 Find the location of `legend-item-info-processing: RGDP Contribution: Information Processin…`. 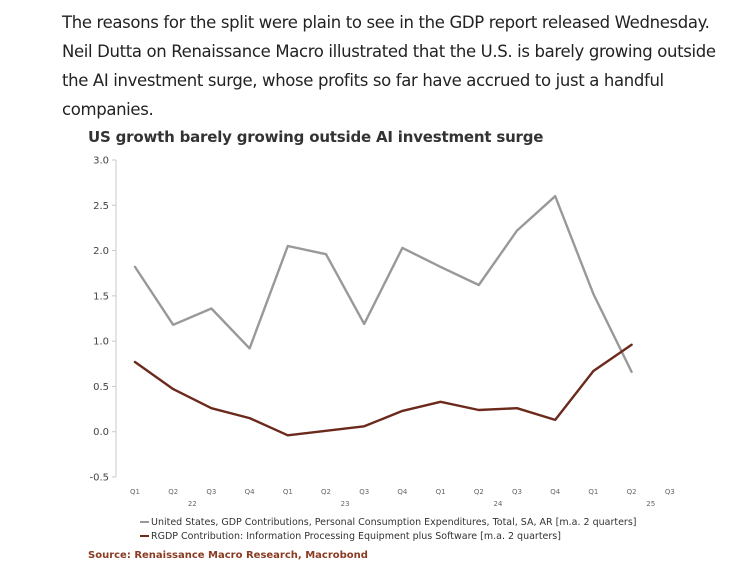

legend-item-info-processing: RGDP Contribution: Information Processin… is located at coordinates (388, 536).